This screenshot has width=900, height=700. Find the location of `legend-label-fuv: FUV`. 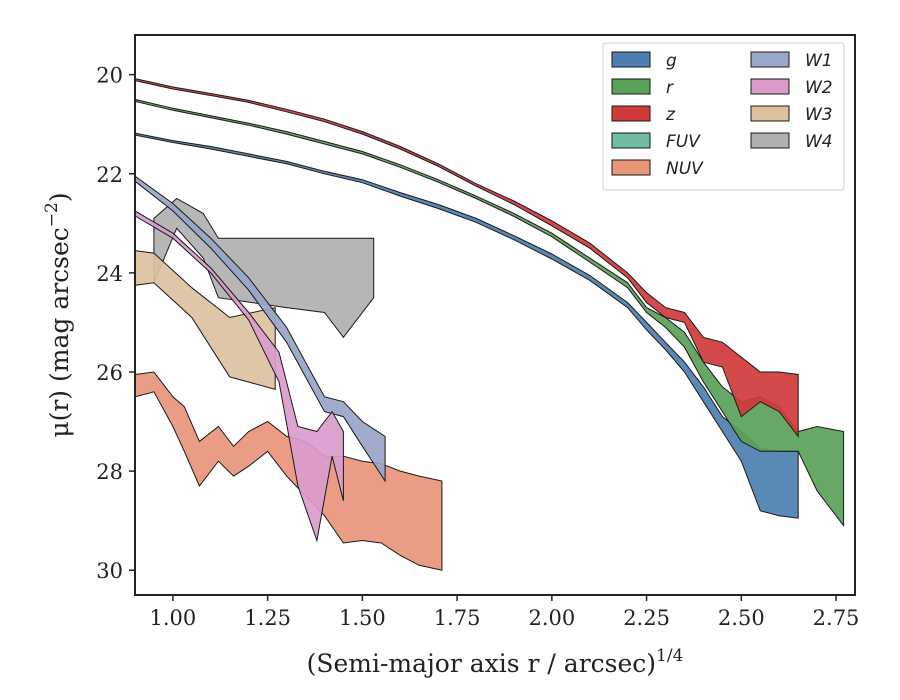

legend-label-fuv: FUV is located at coordinates (683, 142).